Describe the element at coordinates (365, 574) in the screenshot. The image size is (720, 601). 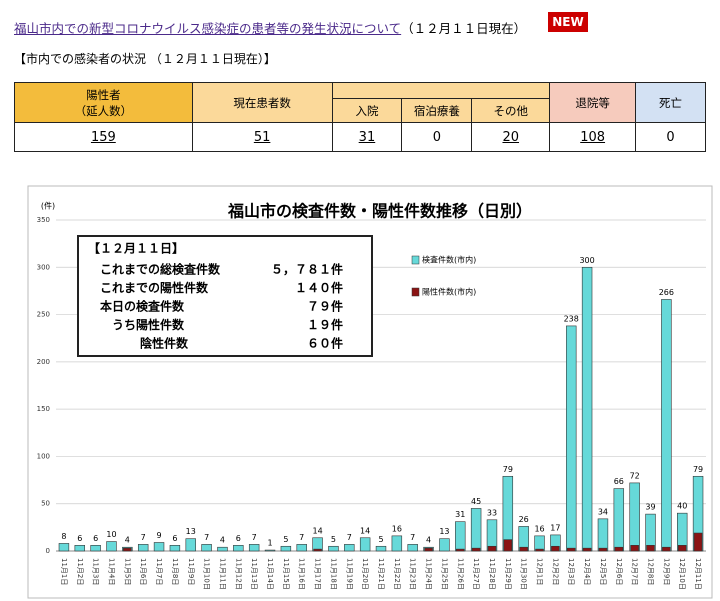
I see `x-tick-label: 11月20日` at that location.